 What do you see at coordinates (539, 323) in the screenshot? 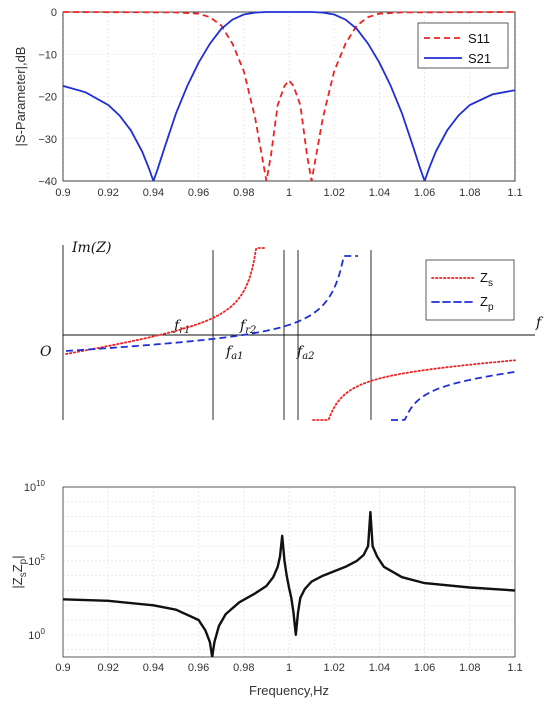
I see `x-axis-label: f` at bounding box center [539, 323].